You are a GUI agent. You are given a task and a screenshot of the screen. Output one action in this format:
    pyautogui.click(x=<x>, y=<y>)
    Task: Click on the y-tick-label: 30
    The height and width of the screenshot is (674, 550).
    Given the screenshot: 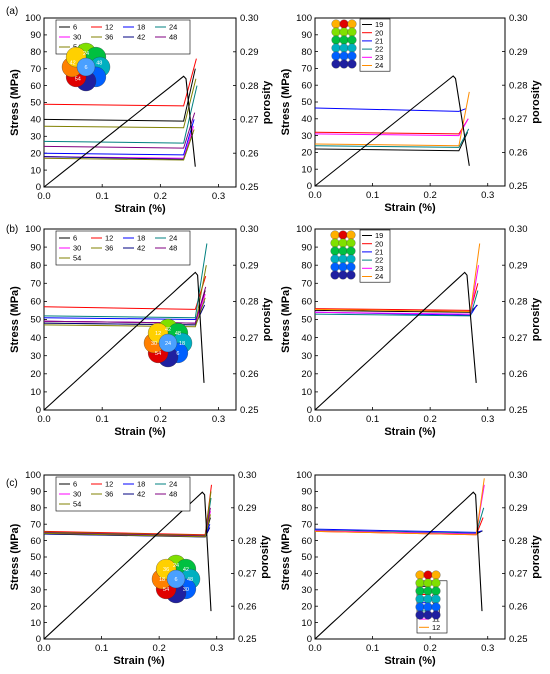 What is the action you would take?
    pyautogui.click(x=306, y=356)
    